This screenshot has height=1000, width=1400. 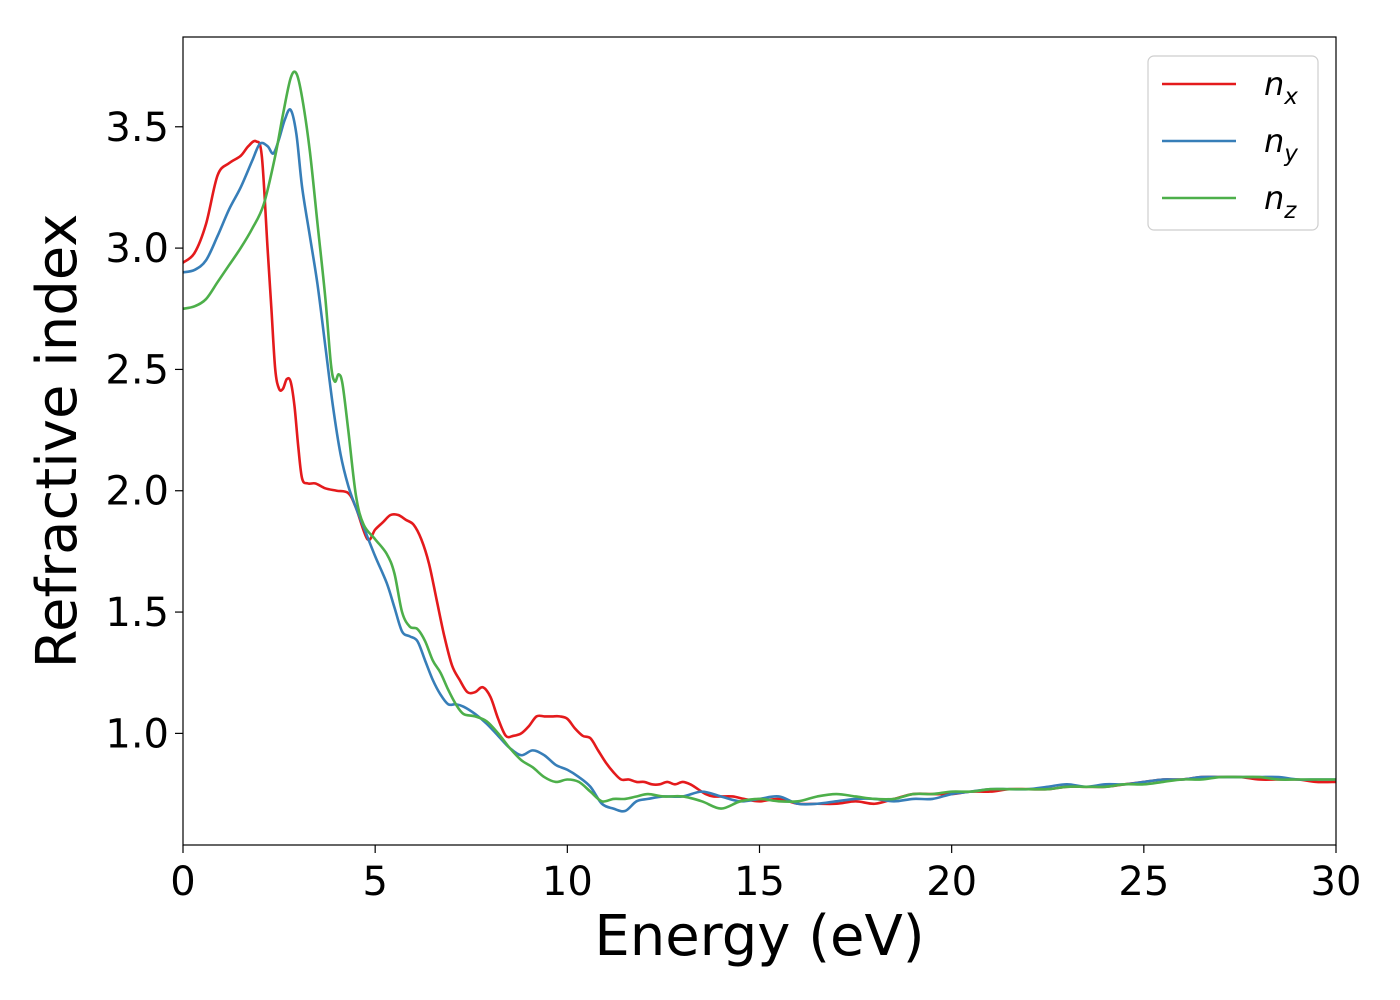 What do you see at coordinates (1336, 882) in the screenshot?
I see `x-tick-label: 30` at bounding box center [1336, 882].